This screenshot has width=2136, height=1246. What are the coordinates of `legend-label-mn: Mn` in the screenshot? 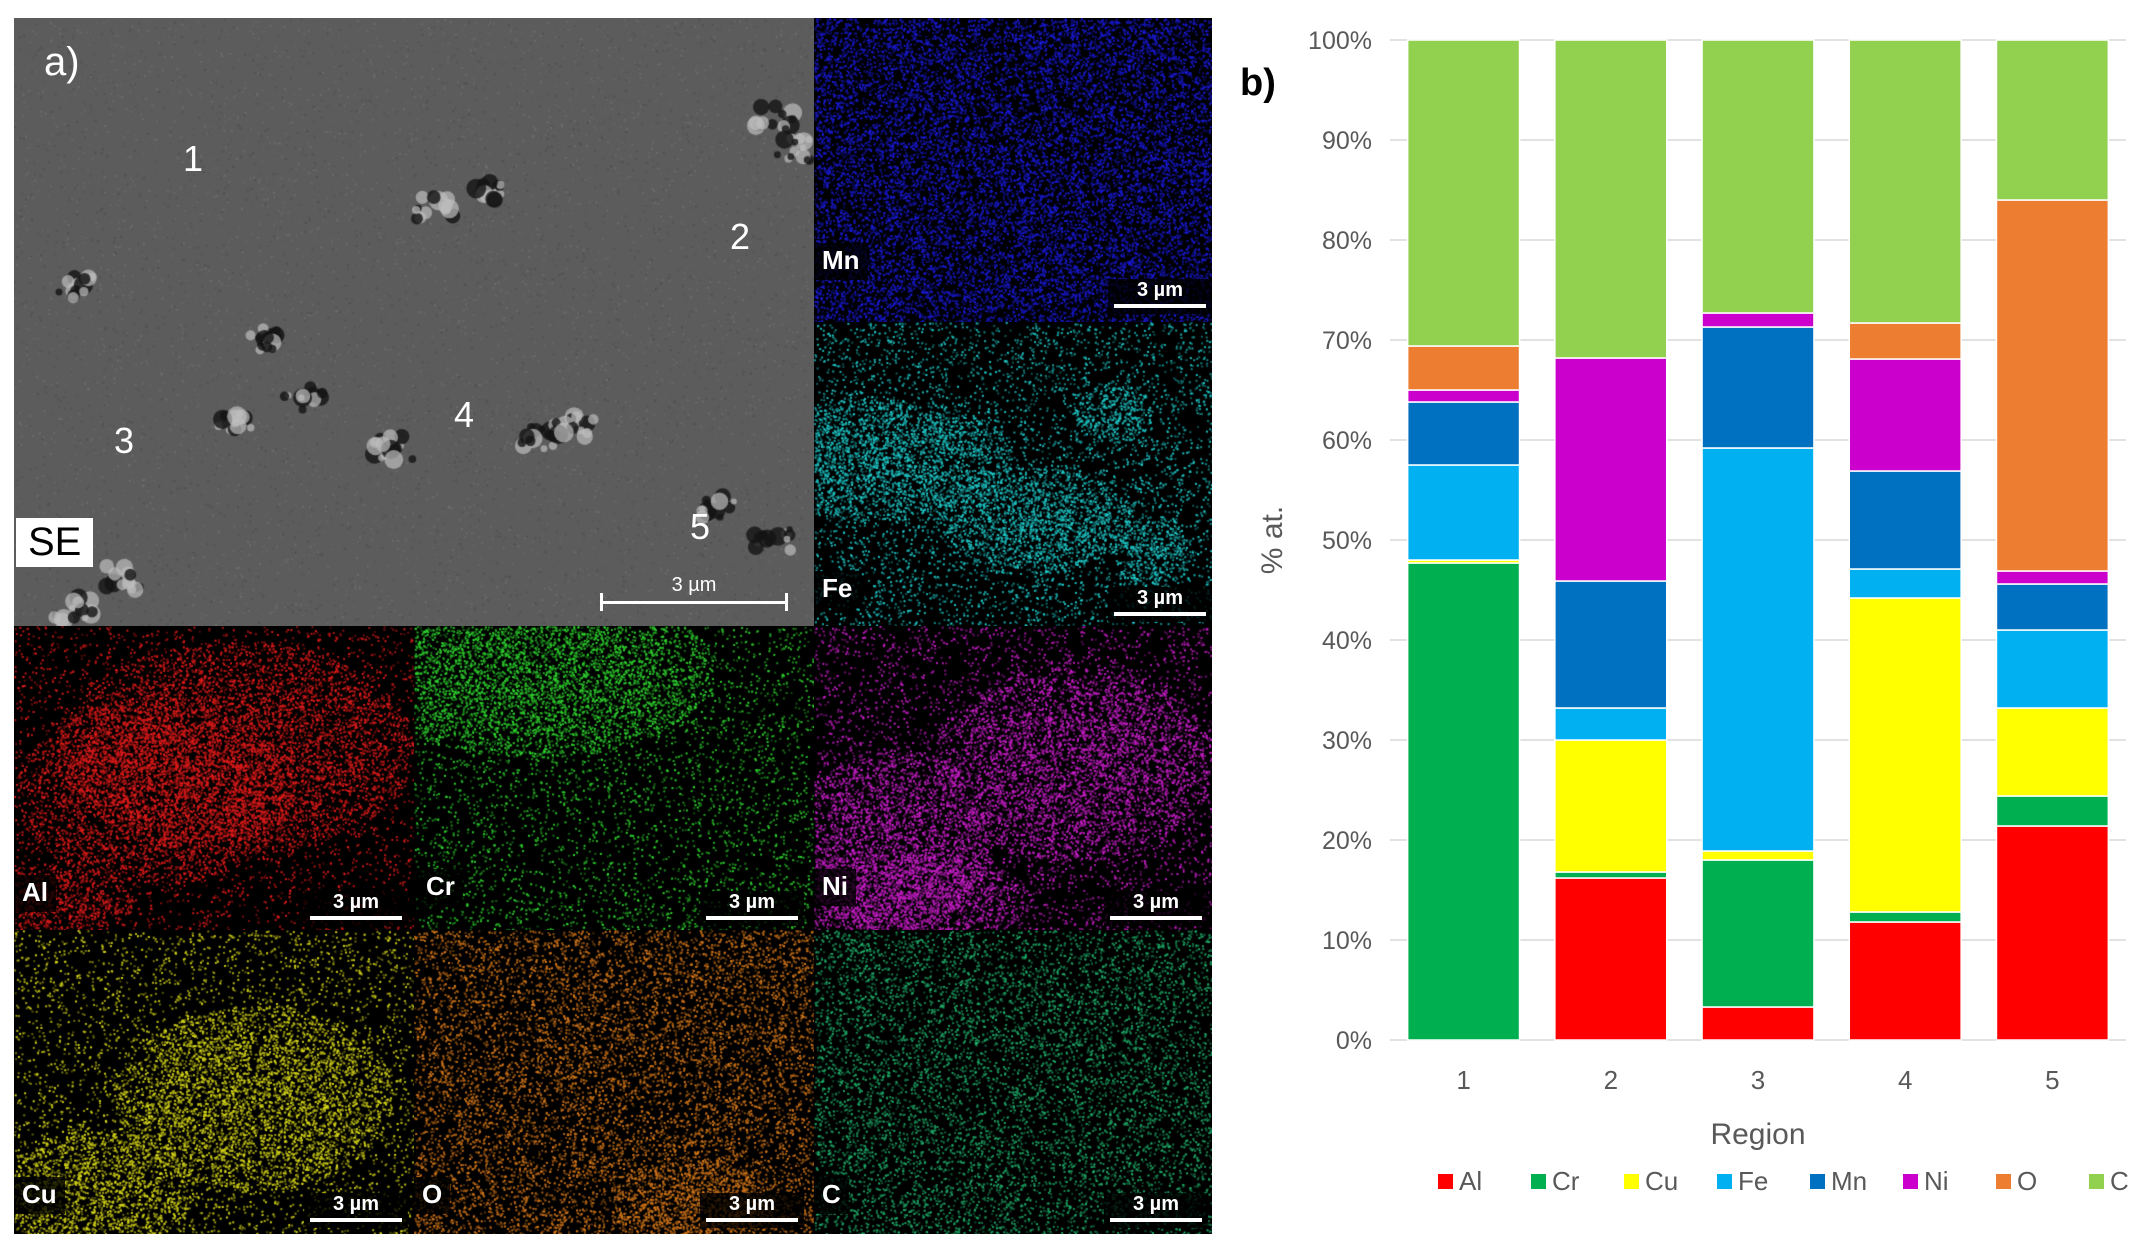 It's located at (1849, 1181).